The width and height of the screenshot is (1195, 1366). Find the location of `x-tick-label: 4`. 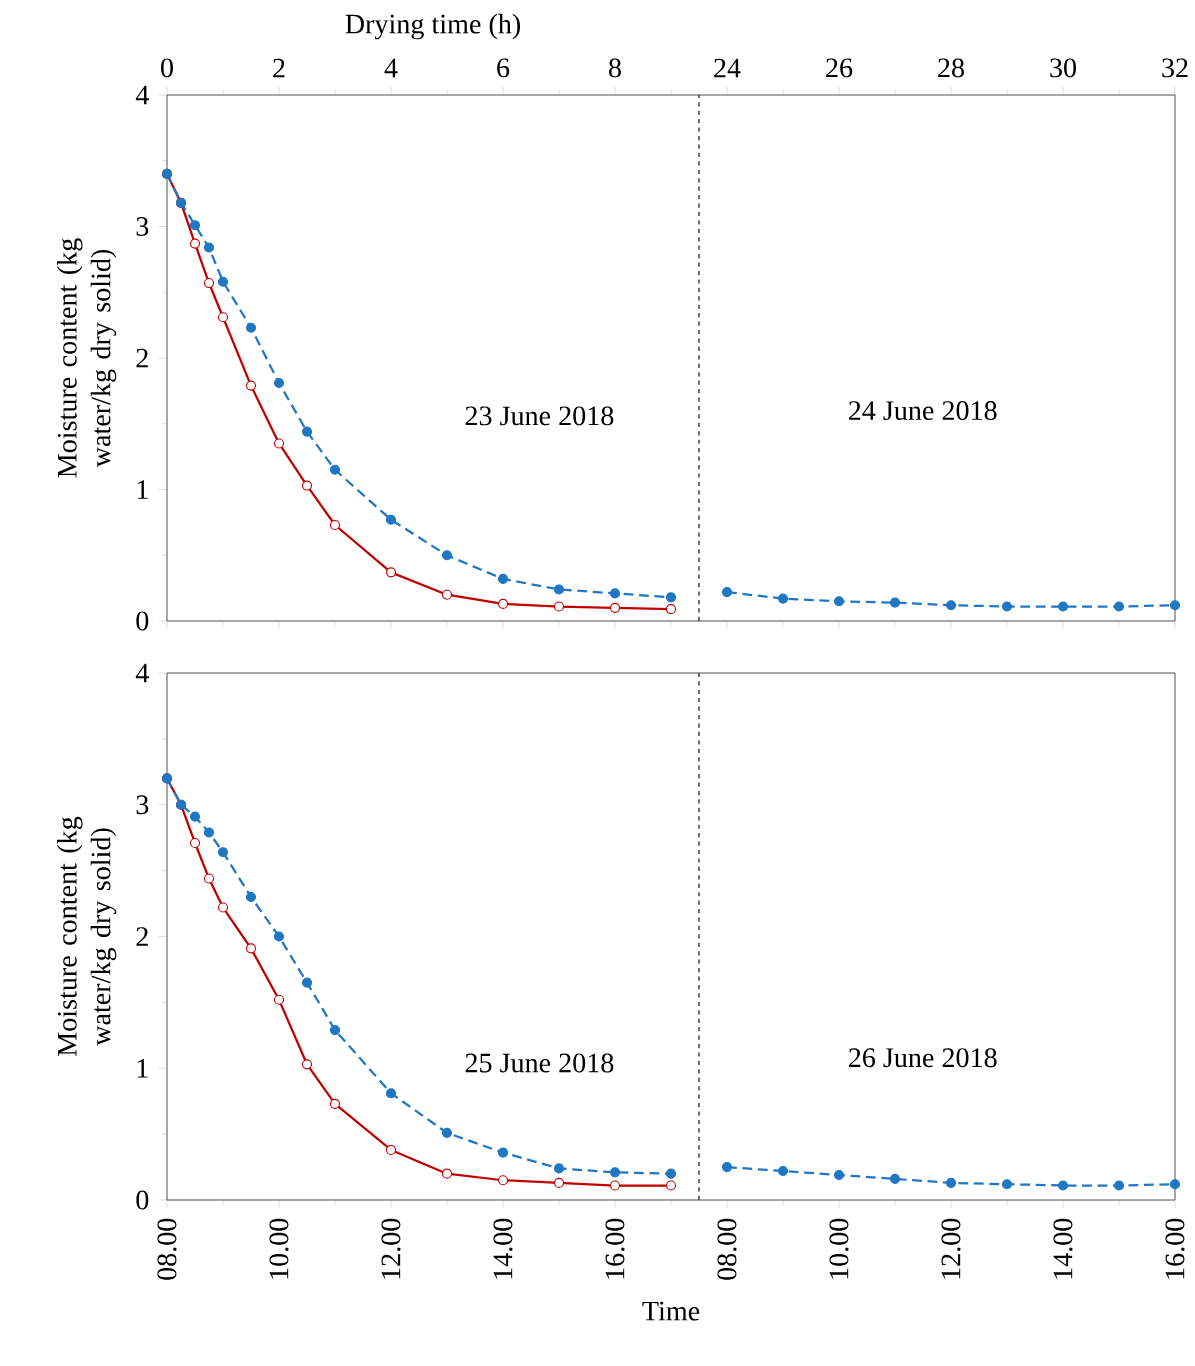

x-tick-label: 4 is located at coordinates (391, 68).